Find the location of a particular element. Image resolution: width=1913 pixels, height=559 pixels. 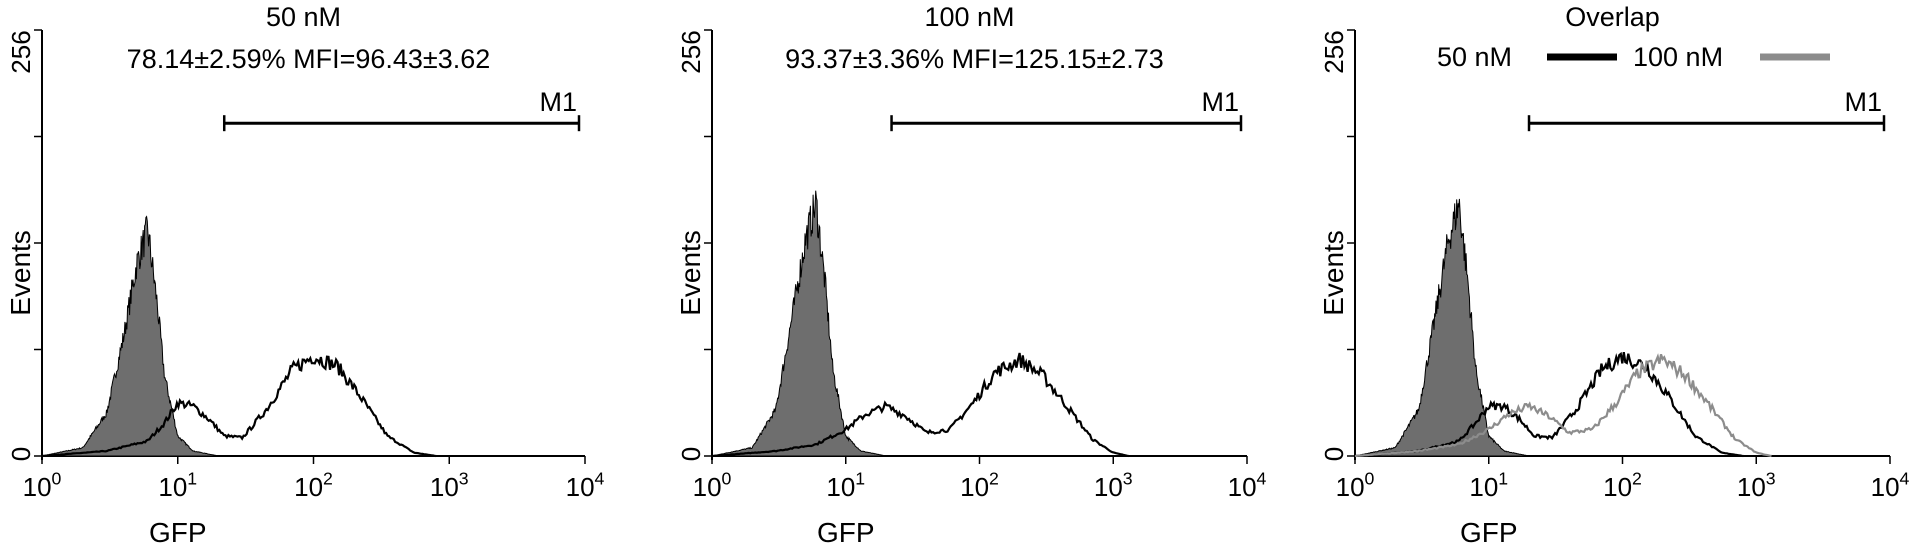

legend: 50 nM 100 nM is located at coordinates (1633, 57).